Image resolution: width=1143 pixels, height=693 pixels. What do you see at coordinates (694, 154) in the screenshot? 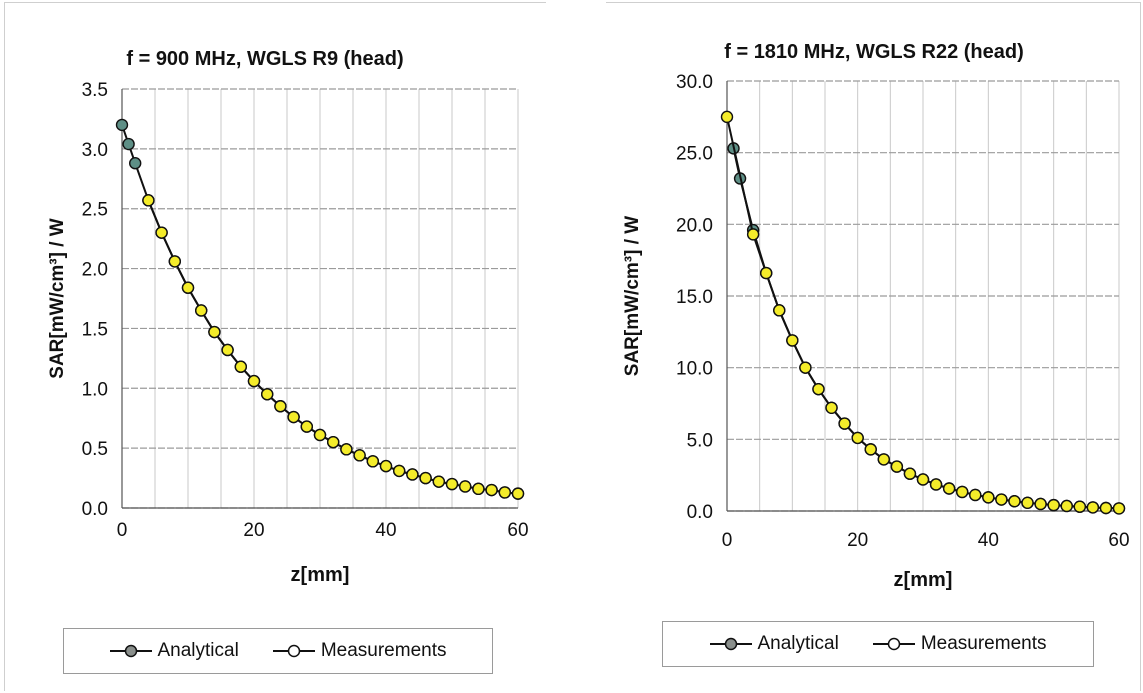
I see `y-tick-label: 25.0` at bounding box center [694, 154].